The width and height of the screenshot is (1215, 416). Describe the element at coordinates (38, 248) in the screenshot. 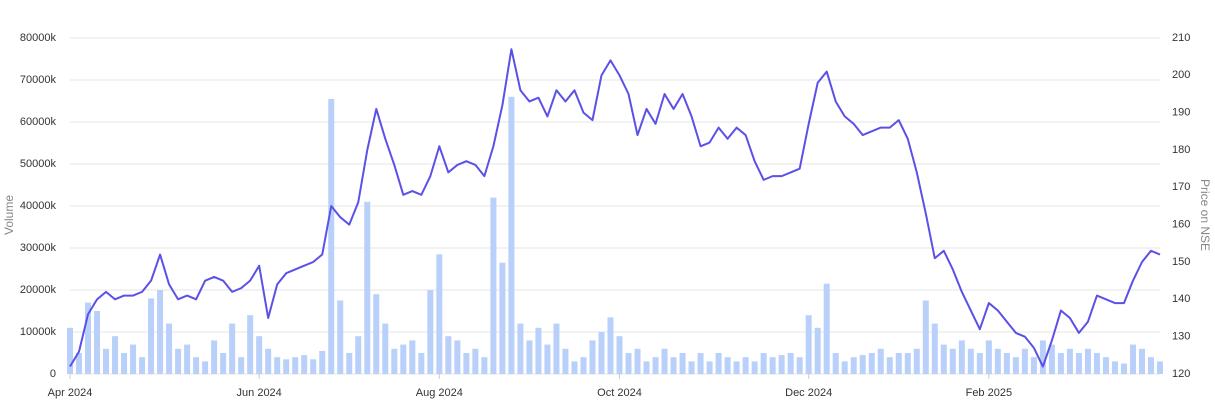

I see `y-tick-label: 30000k` at that location.